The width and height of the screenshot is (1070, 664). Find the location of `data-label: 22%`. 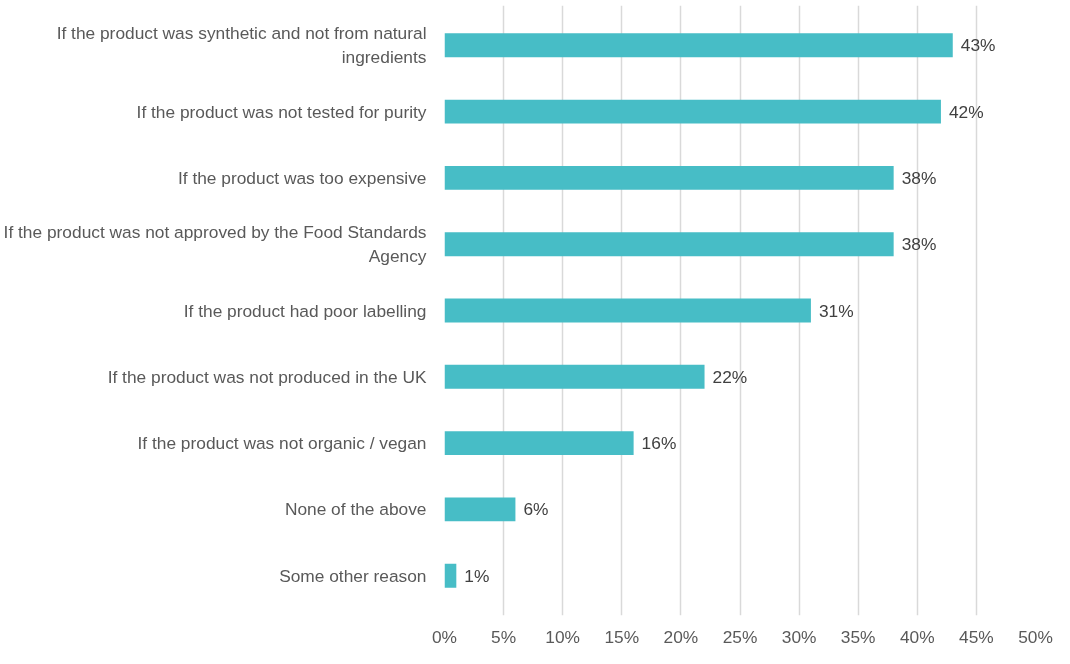

data-label: 22% is located at coordinates (730, 376).